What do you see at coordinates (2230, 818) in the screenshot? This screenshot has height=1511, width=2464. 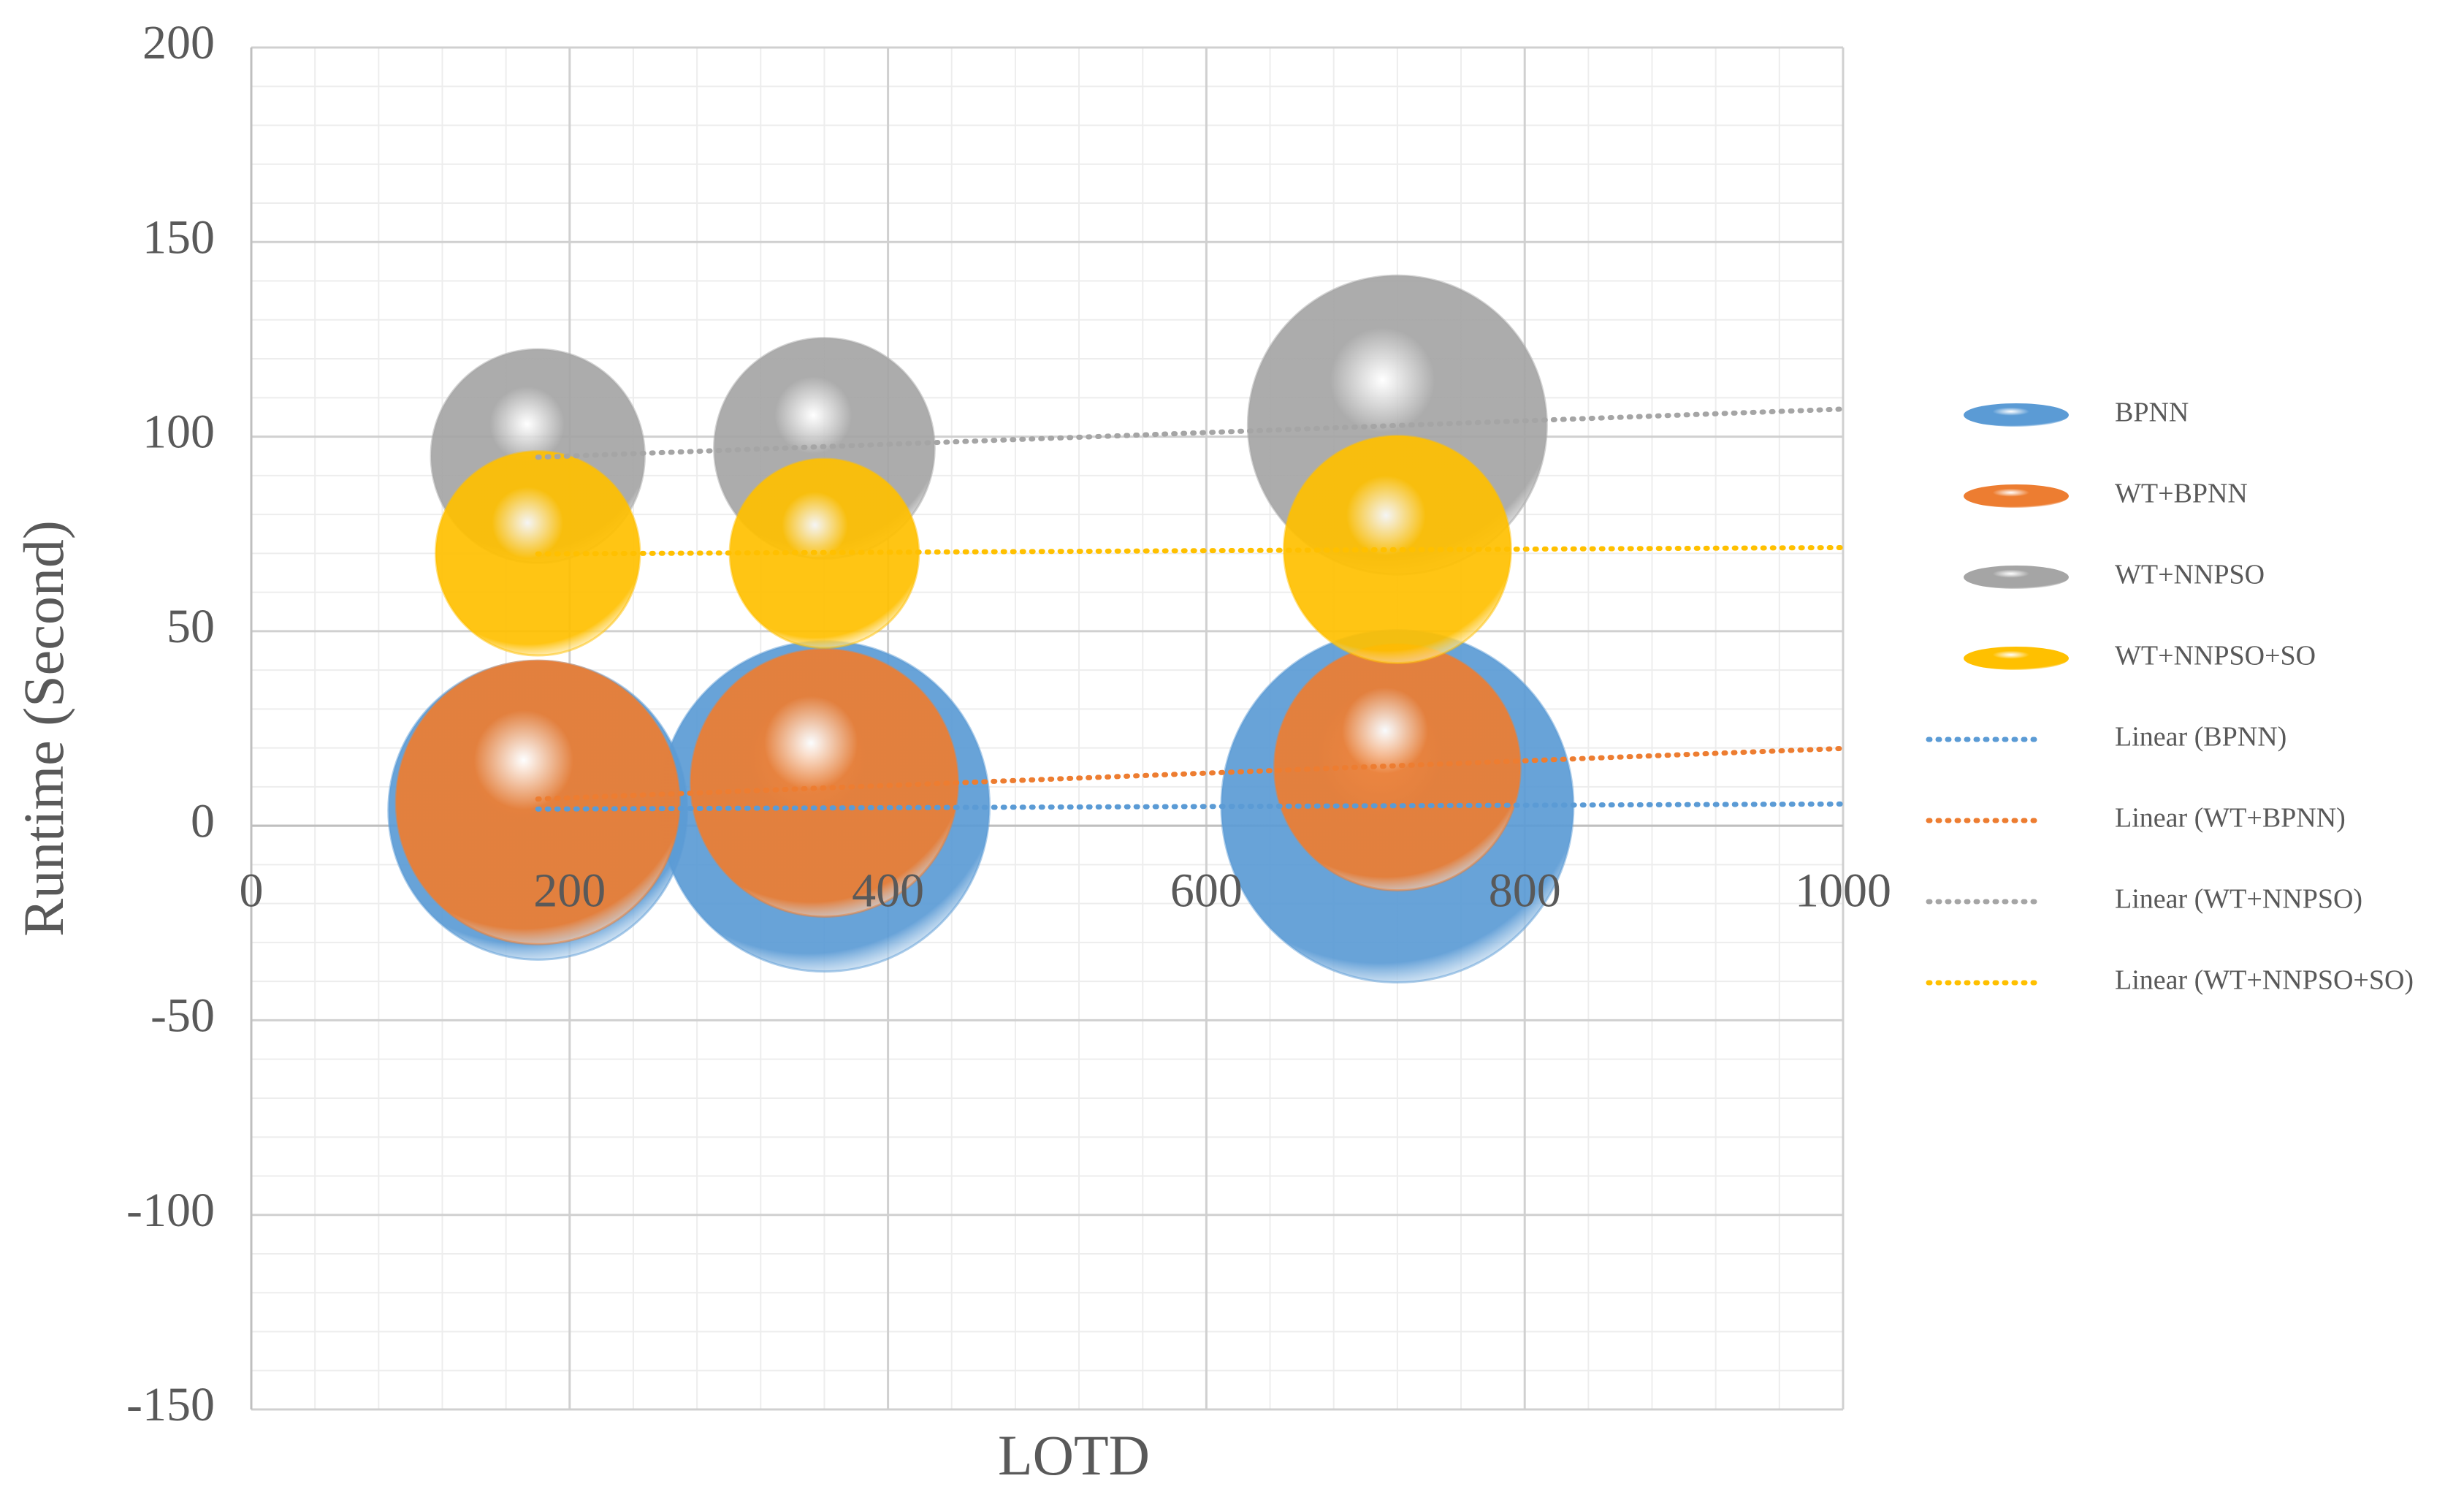 I see `legend-label: Linear (WT+BPNN)` at bounding box center [2230, 818].